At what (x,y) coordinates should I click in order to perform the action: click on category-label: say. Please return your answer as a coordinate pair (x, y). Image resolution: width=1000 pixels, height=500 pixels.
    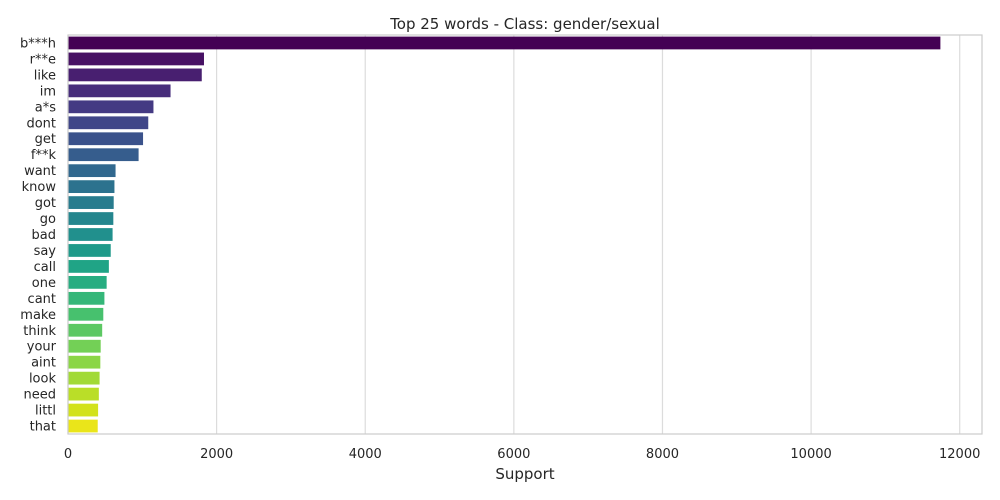
    Looking at the image, I should click on (45, 251).